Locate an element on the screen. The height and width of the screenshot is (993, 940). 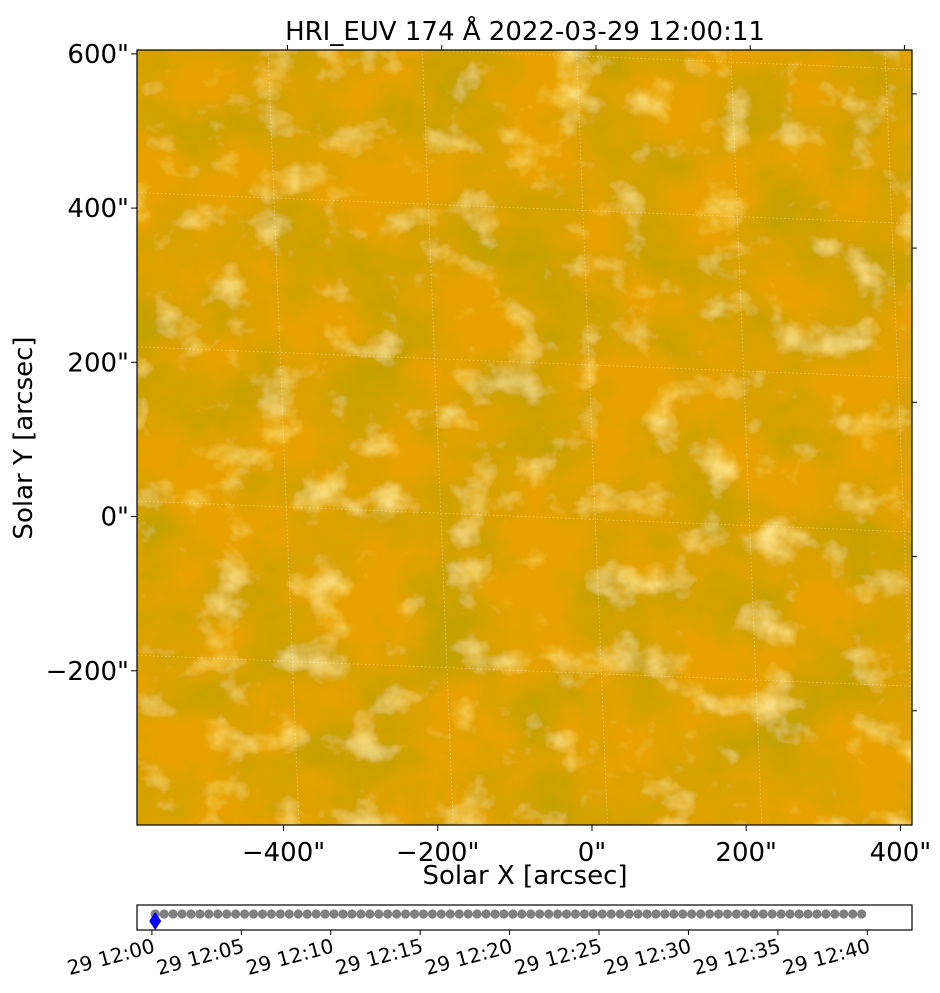
x-axis-label: Solar X [arcsec] is located at coordinates (524, 876).